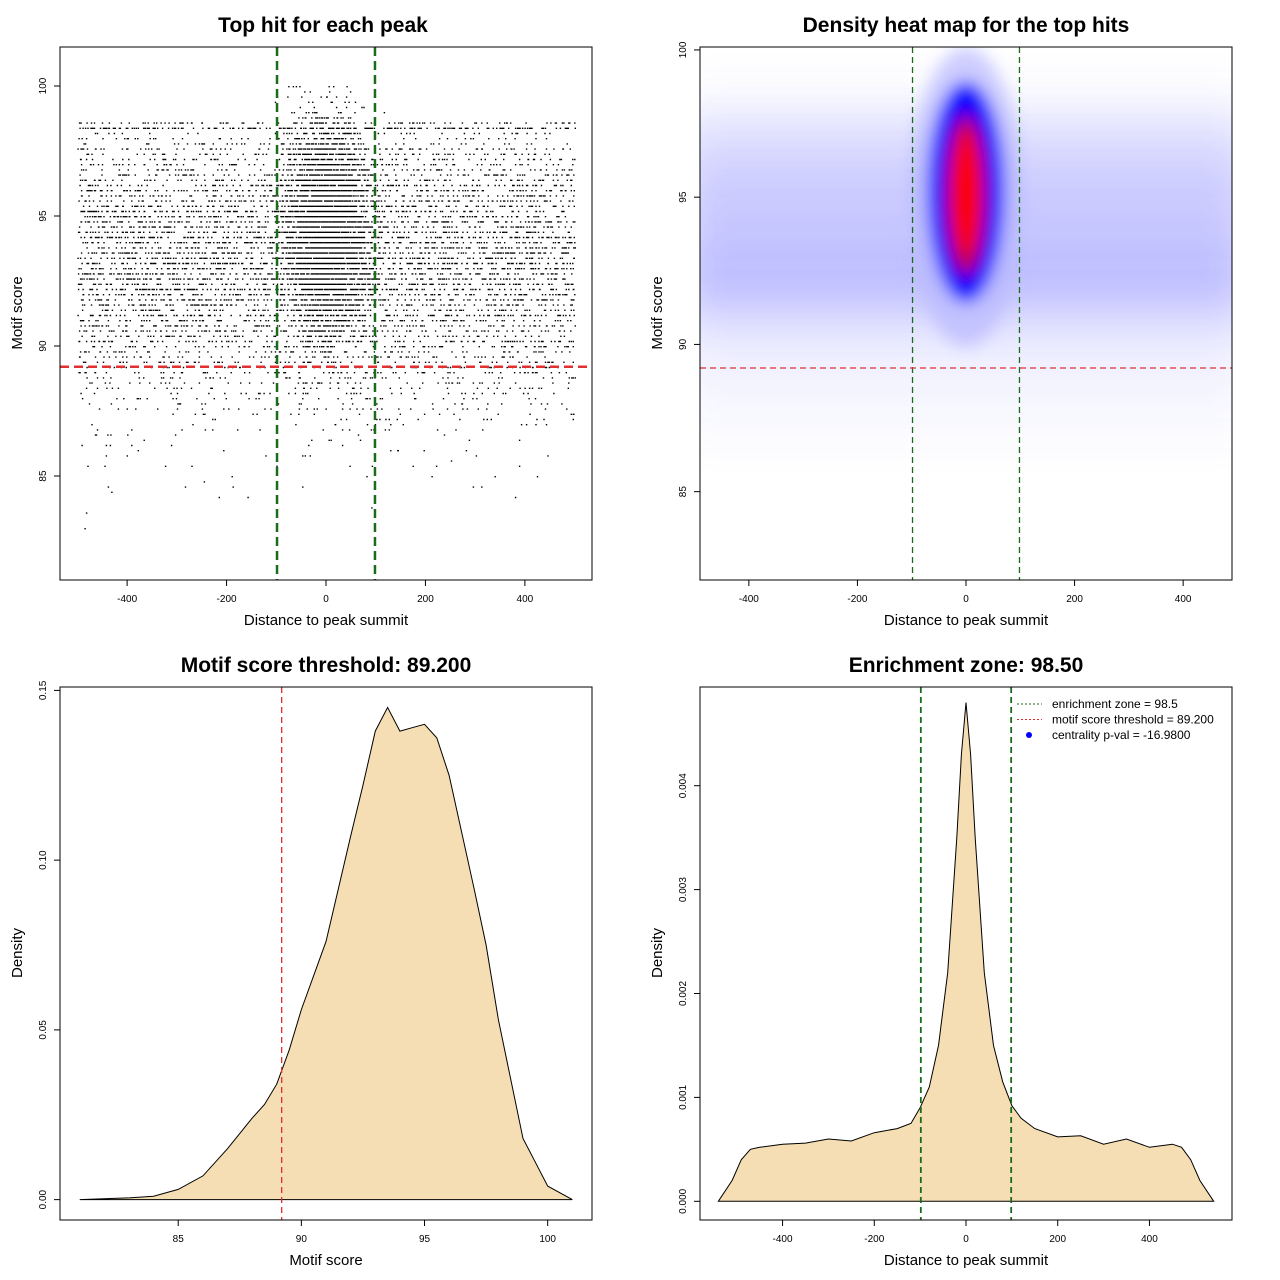 This screenshot has height=1280, width=1280. What do you see at coordinates (325, 1260) in the screenshot?
I see `x-axis-label: Motif score` at bounding box center [325, 1260].